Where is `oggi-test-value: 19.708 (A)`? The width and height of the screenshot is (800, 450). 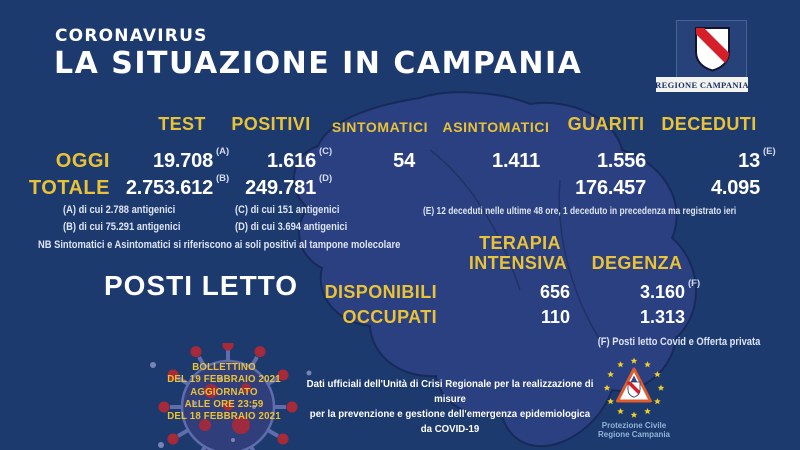
oggi-test-value: 19.708 (A) is located at coordinates (191, 159).